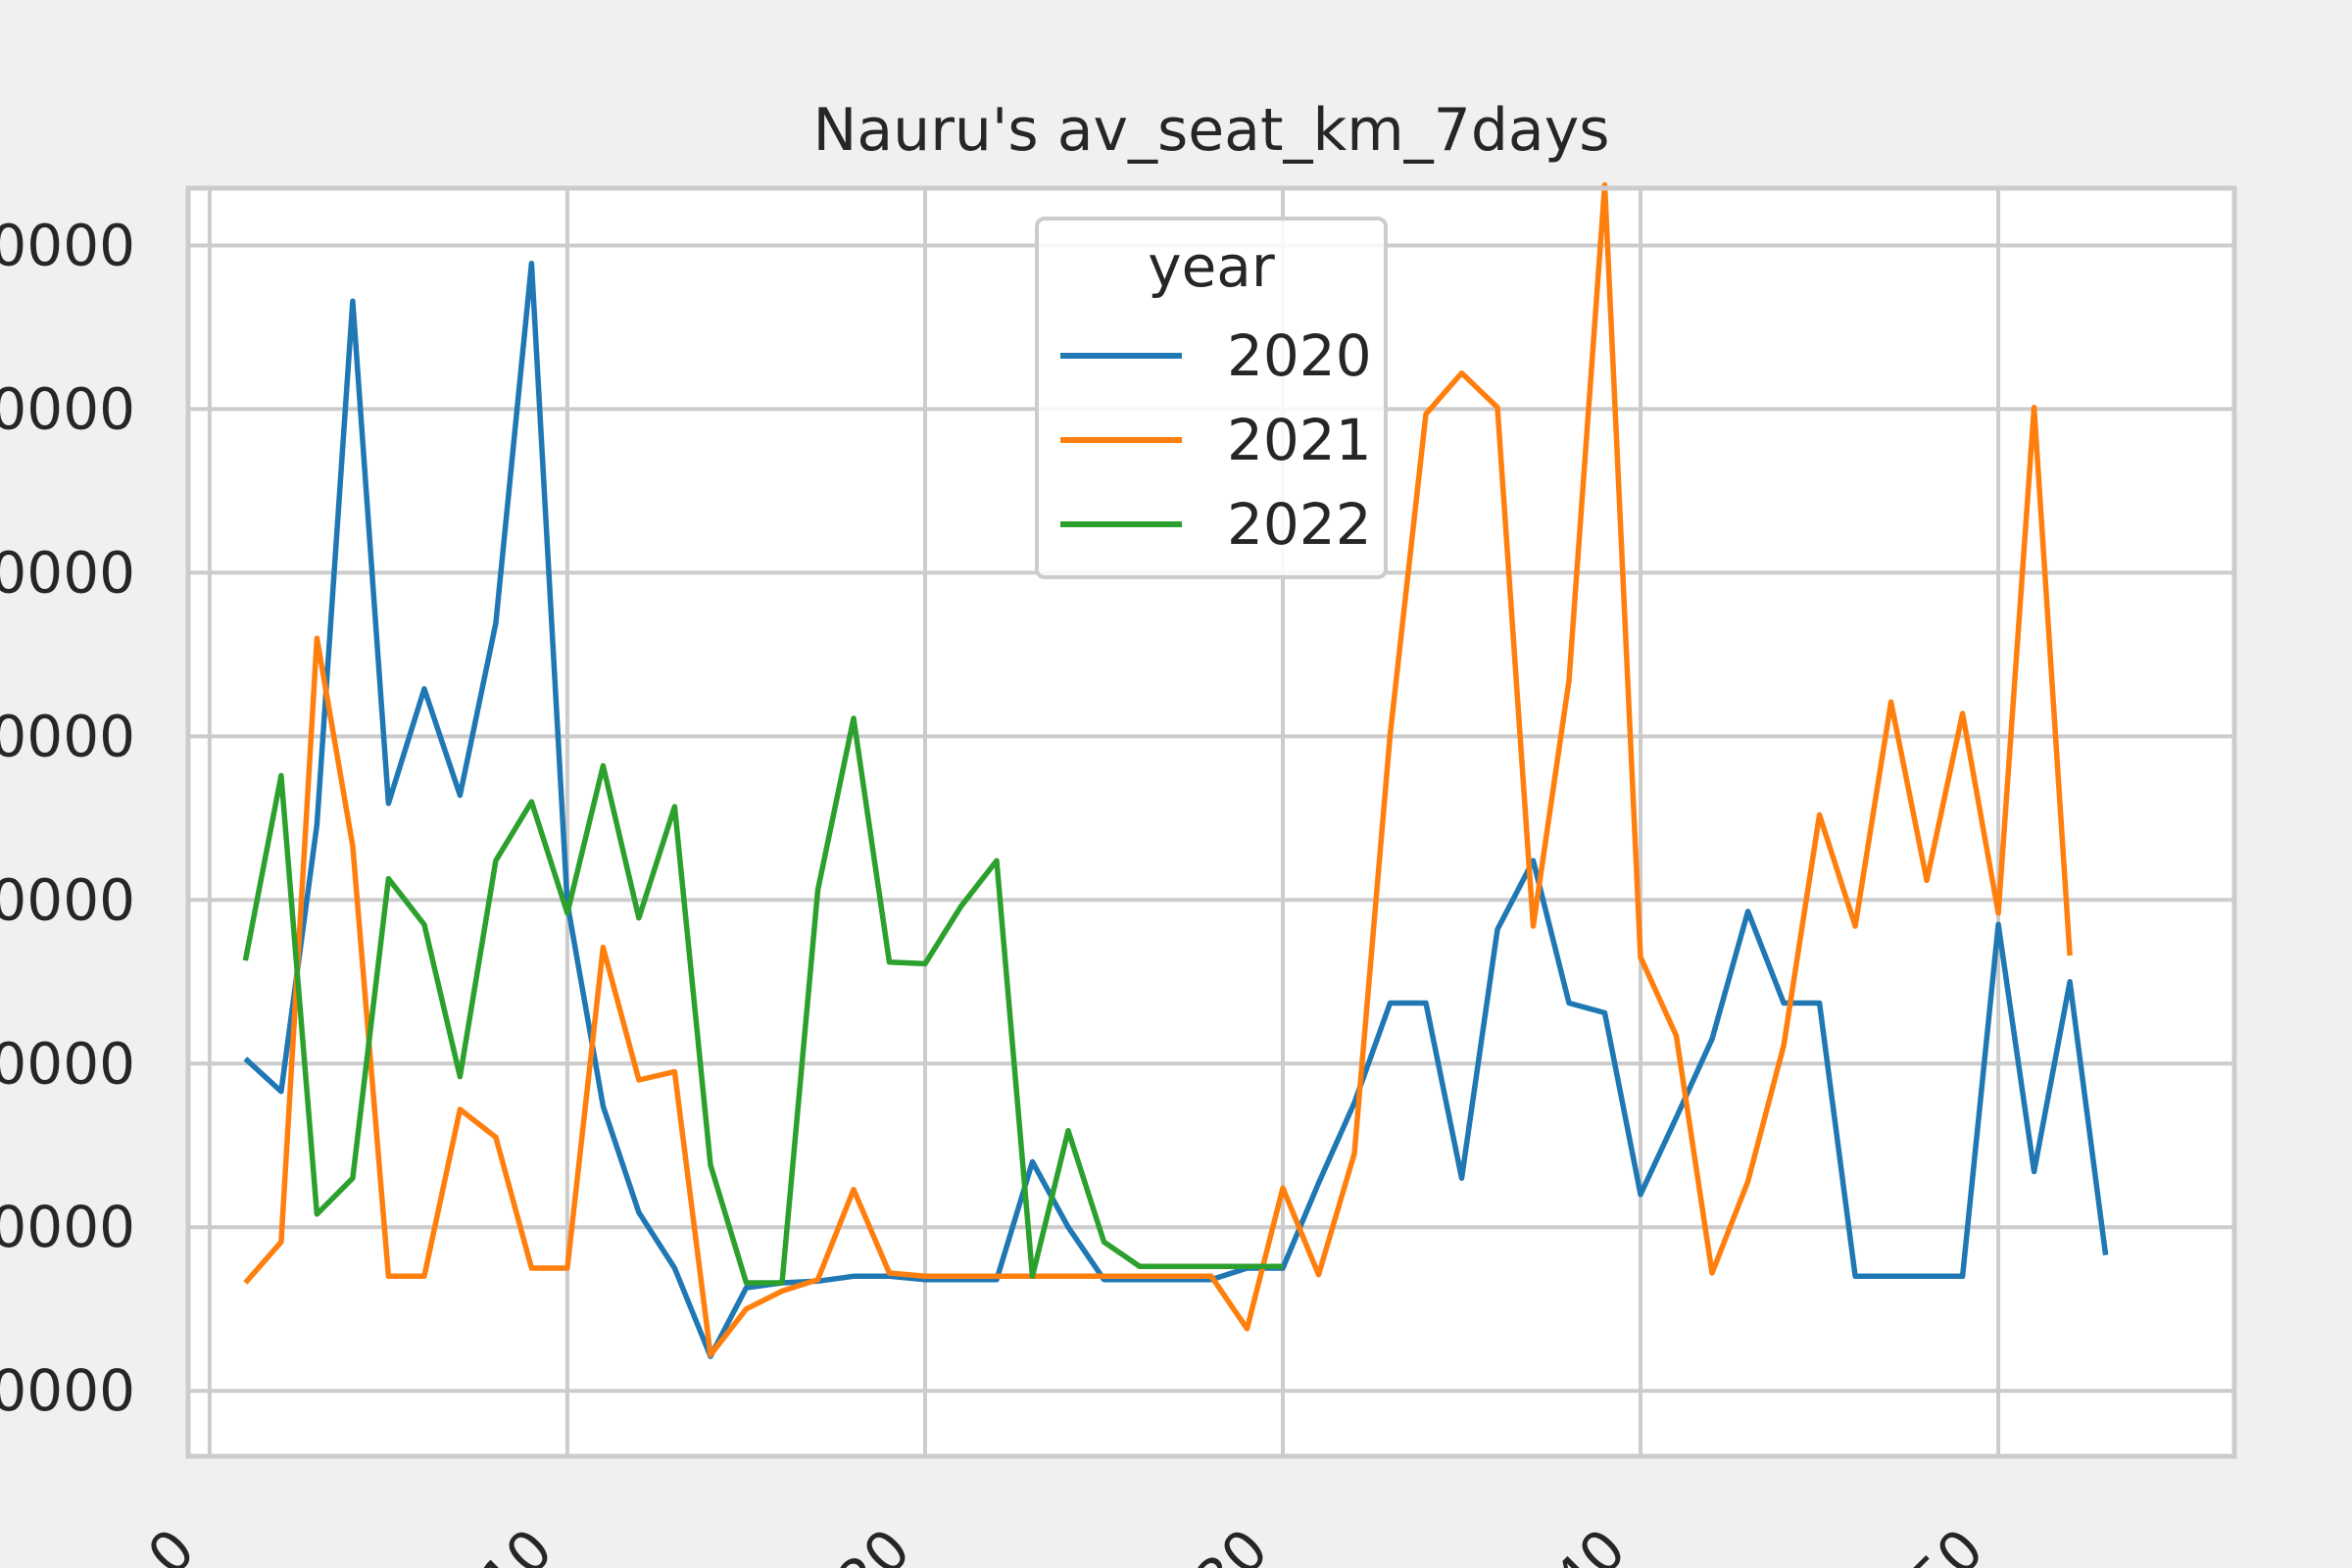 This screenshot has height=1568, width=2352. Describe the element at coordinates (1211, 398) in the screenshot. I see `legend: year 2020 2021 2022` at that location.